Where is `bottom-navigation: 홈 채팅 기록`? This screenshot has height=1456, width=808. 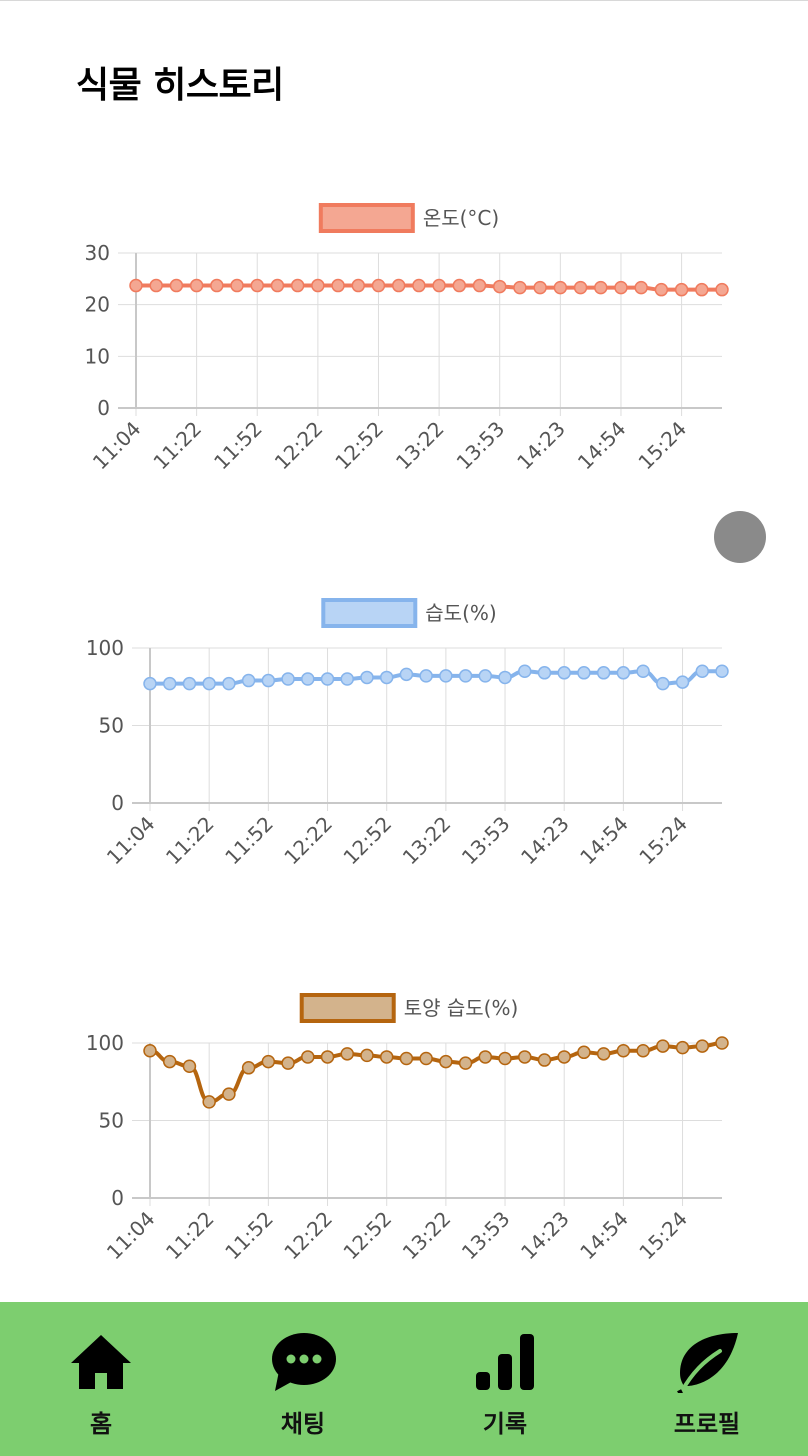
bottom-navigation: 홈 채팅 기록 is located at coordinates (404, 1379).